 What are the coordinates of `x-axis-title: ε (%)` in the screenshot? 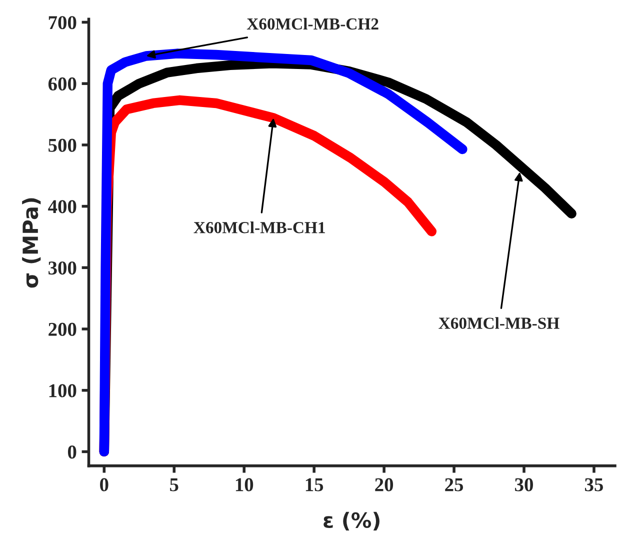 It's located at (352, 521).